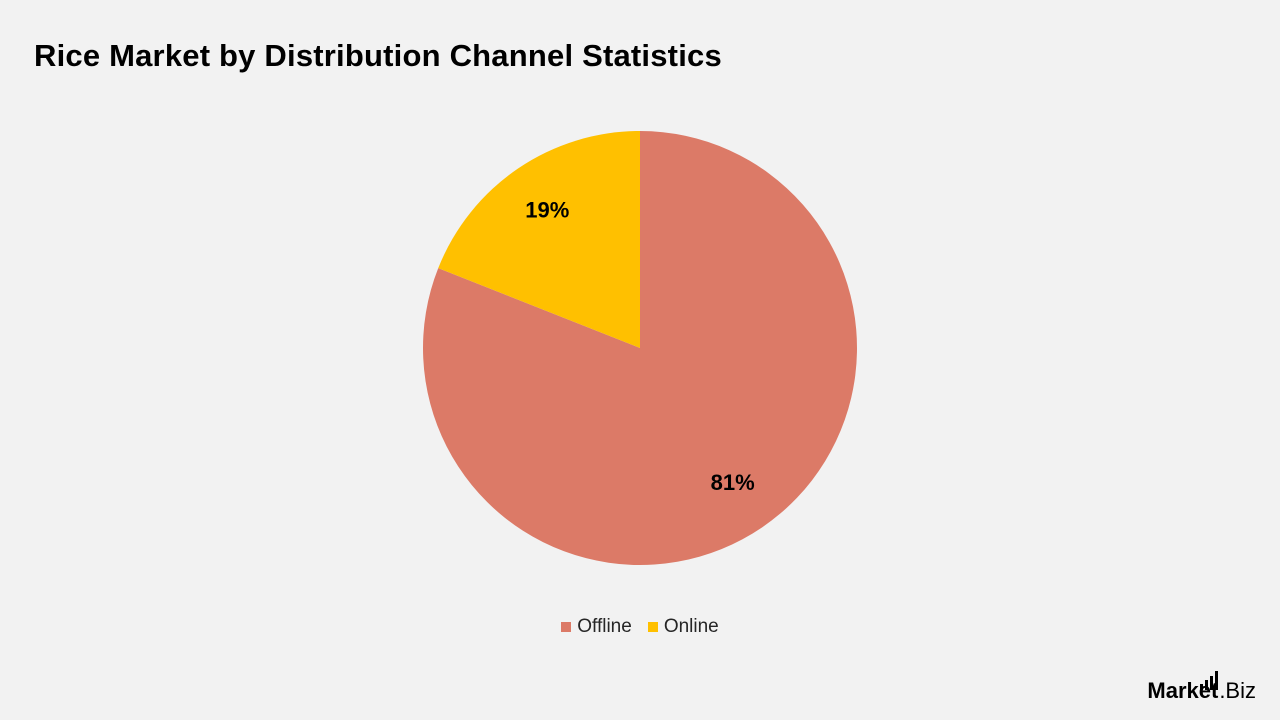 This screenshot has width=1280, height=720. I want to click on logo-text-biz: .Biz, so click(1237, 690).